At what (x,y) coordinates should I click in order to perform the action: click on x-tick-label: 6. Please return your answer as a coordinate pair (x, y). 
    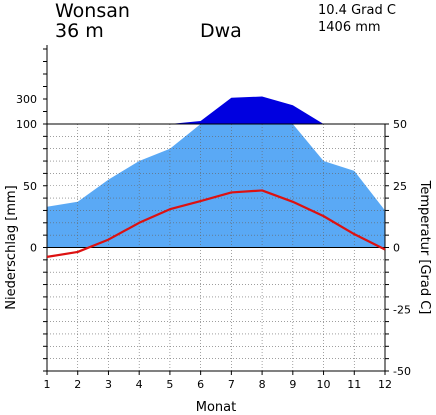
    Looking at the image, I should click on (200, 384).